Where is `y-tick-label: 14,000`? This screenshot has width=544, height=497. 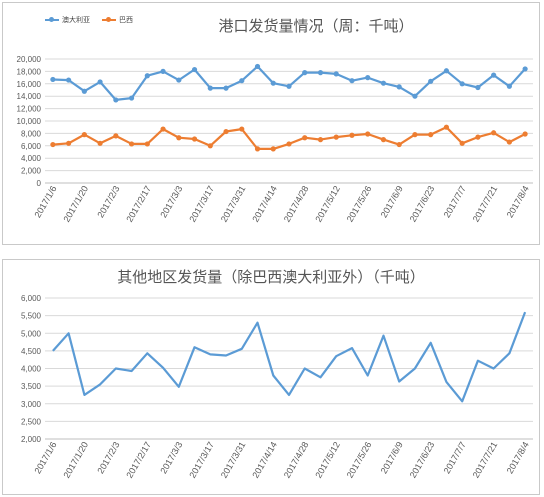
y-tick-label: 14,000 is located at coordinates (29, 96).